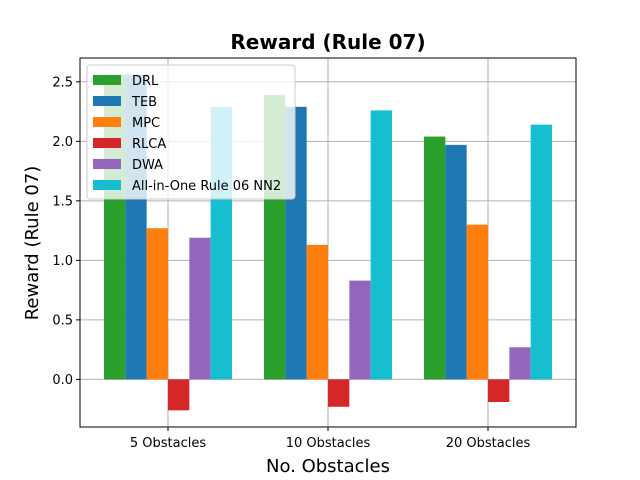  What do you see at coordinates (145, 81) in the screenshot?
I see `legend-label: DRL` at bounding box center [145, 81].